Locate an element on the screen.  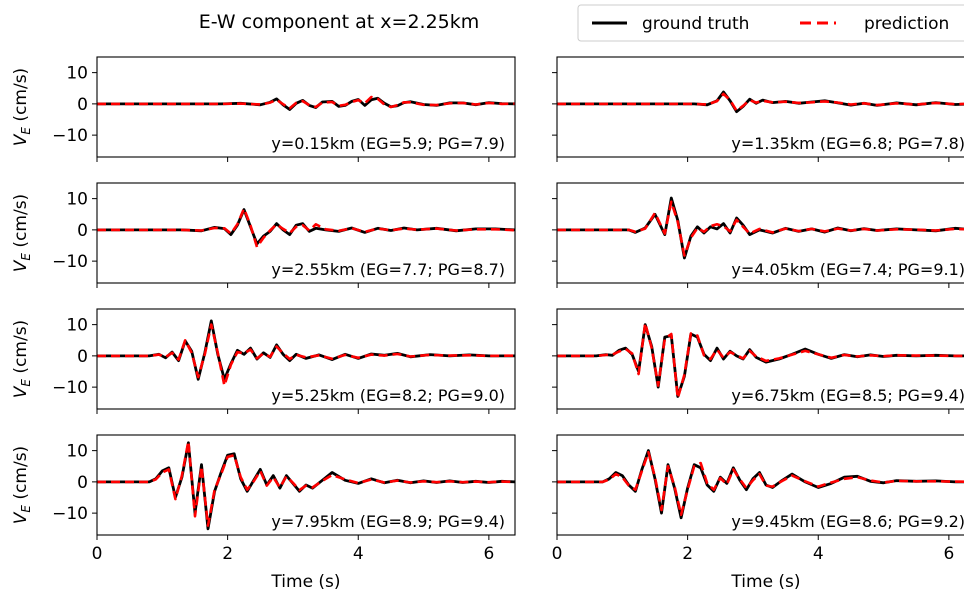
legend-frame is located at coordinates (770, 23).